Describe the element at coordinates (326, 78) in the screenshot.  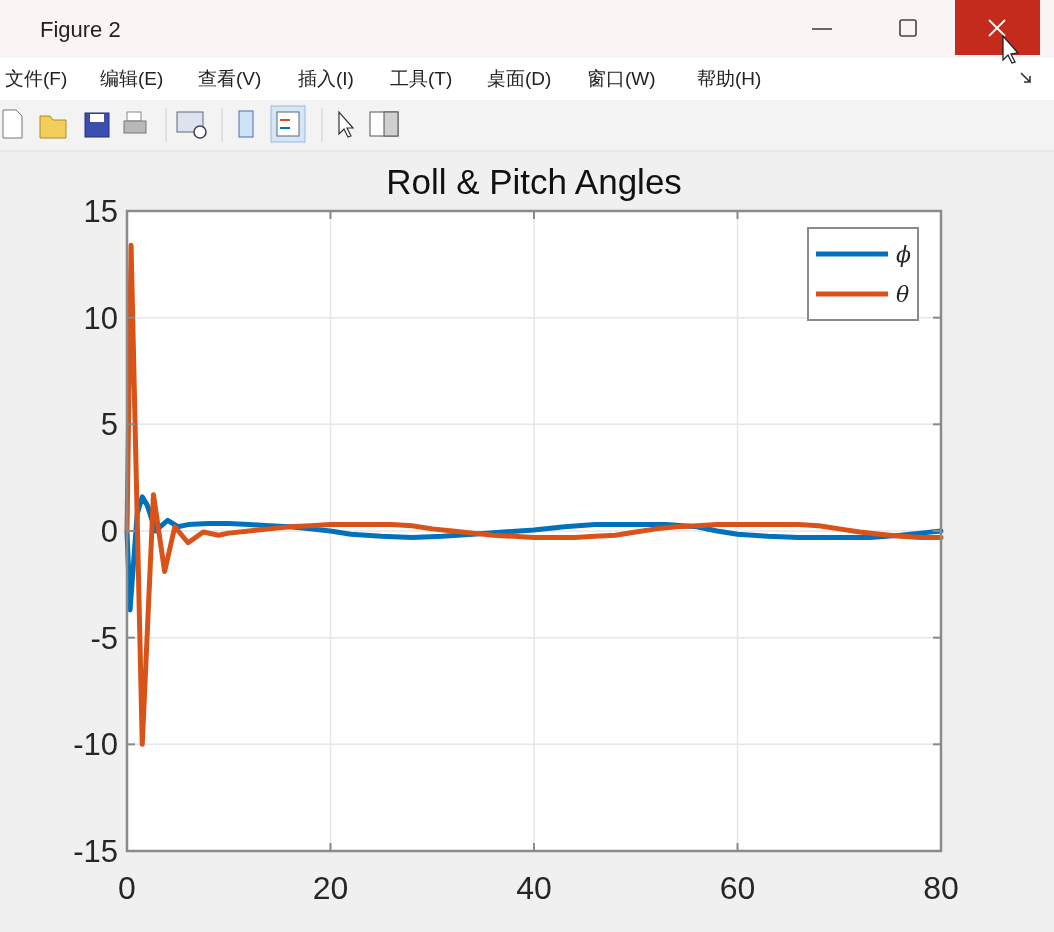
I see `text: 插入(I)` at that location.